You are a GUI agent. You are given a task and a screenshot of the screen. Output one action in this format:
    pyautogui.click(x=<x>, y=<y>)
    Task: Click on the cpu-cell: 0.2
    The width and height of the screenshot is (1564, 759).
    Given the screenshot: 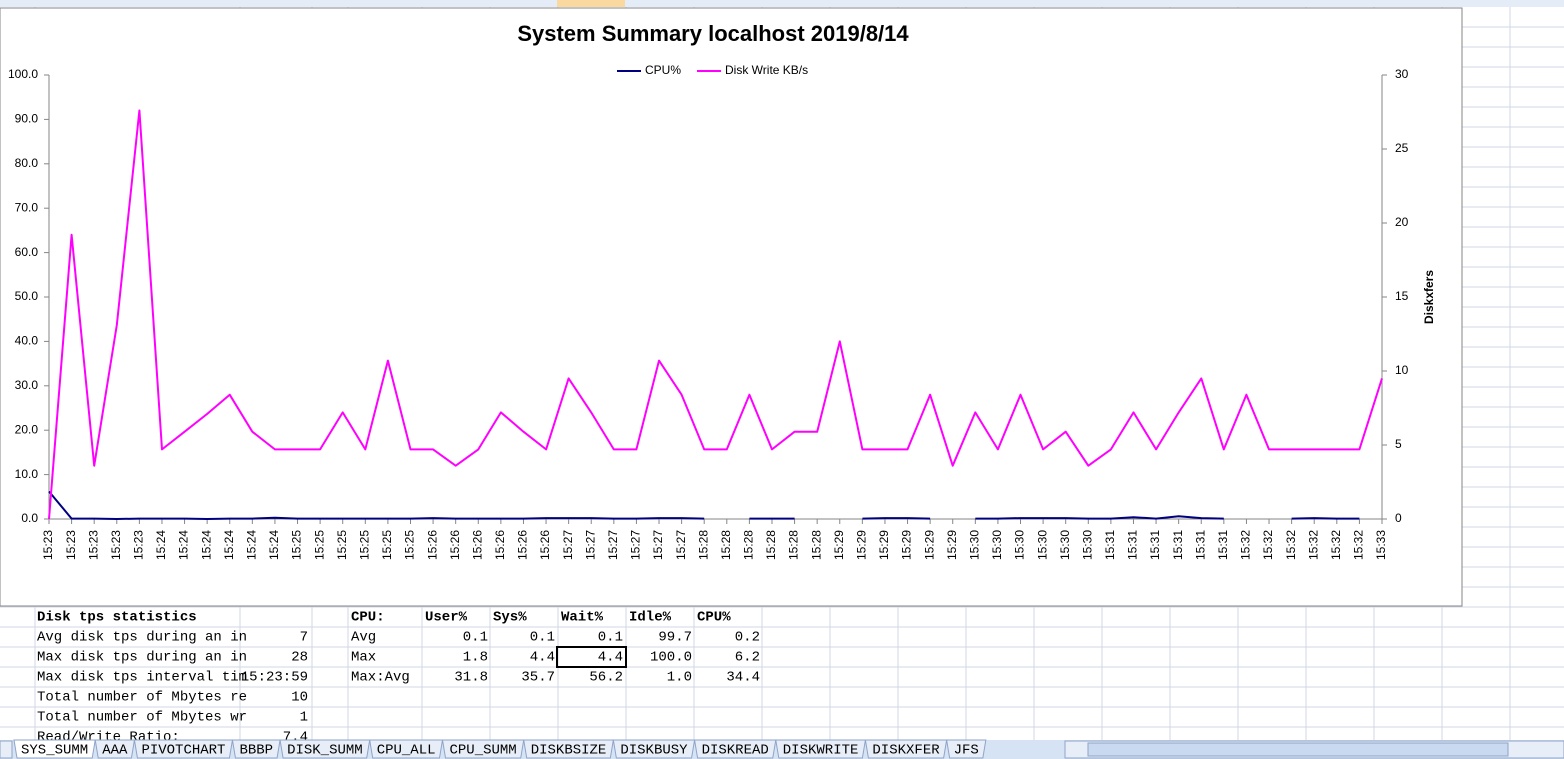 What is the action you would take?
    pyautogui.click(x=747, y=638)
    